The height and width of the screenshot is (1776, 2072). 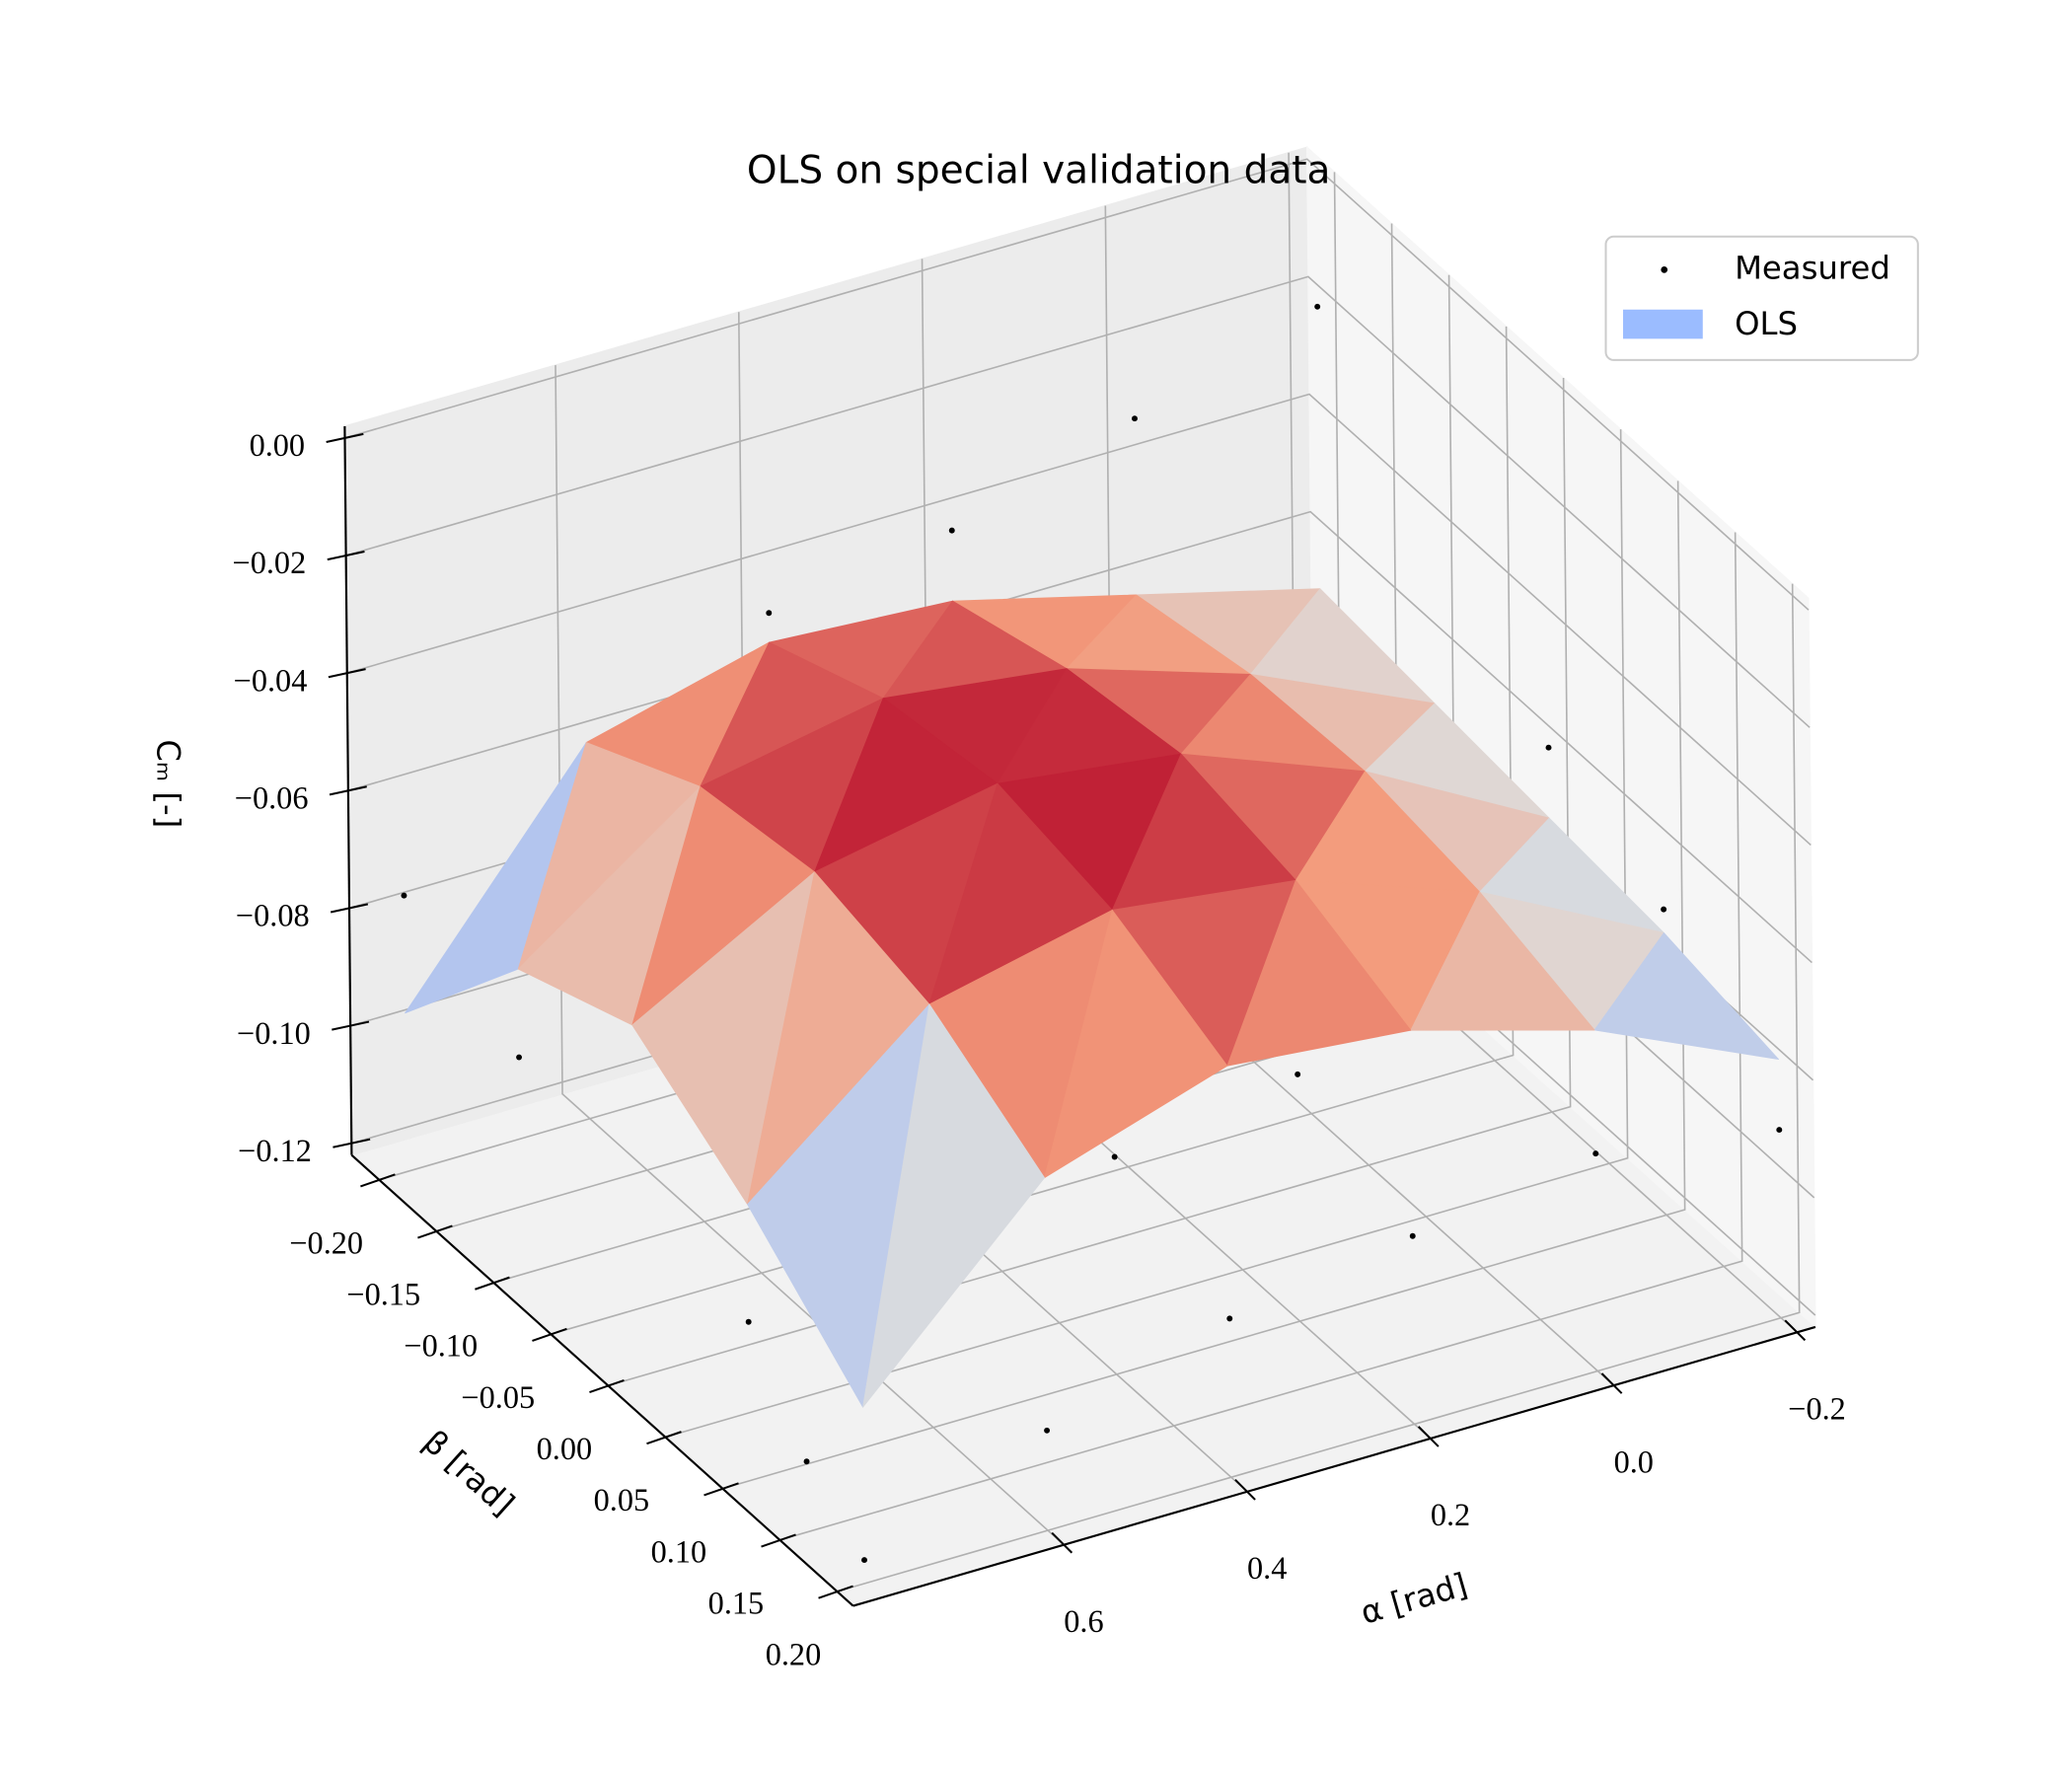 What do you see at coordinates (1766, 324) in the screenshot?
I see `legend-label: OLS` at bounding box center [1766, 324].